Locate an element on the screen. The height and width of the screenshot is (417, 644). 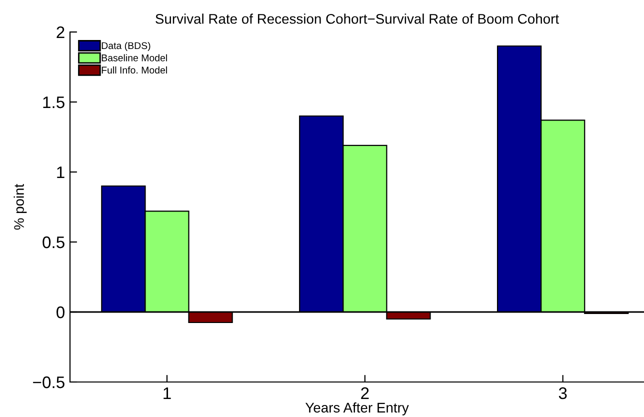
y-tick-label: −0.5 is located at coordinates (48, 382).